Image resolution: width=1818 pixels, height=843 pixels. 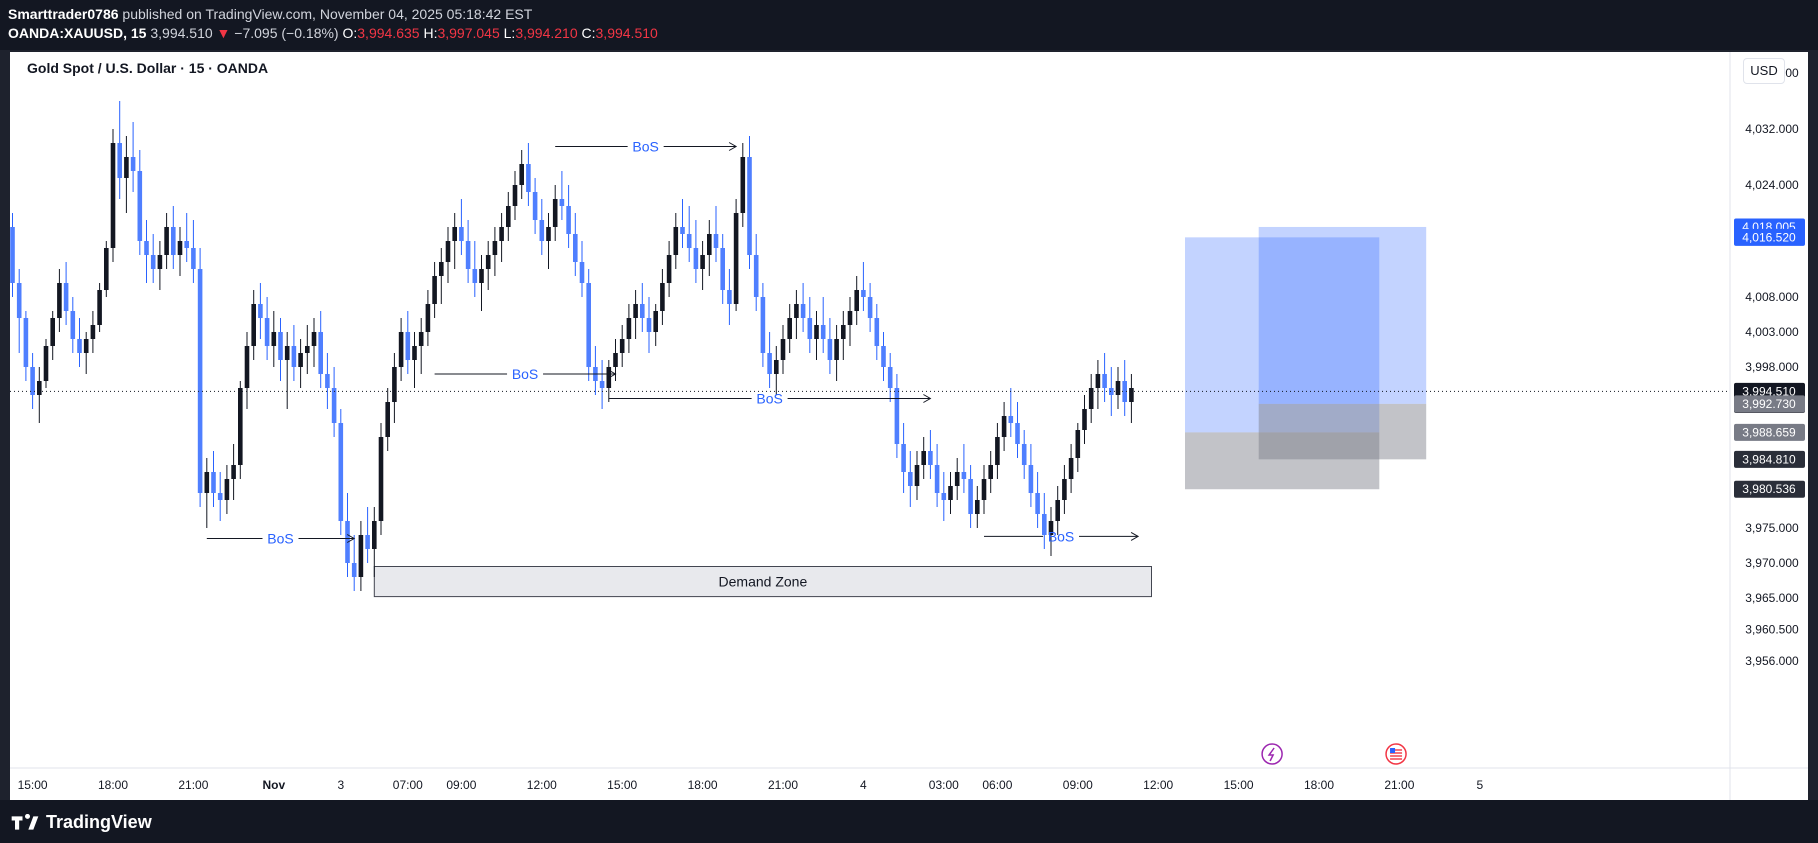 I want to click on close-label: C:, so click(x=588, y=33).